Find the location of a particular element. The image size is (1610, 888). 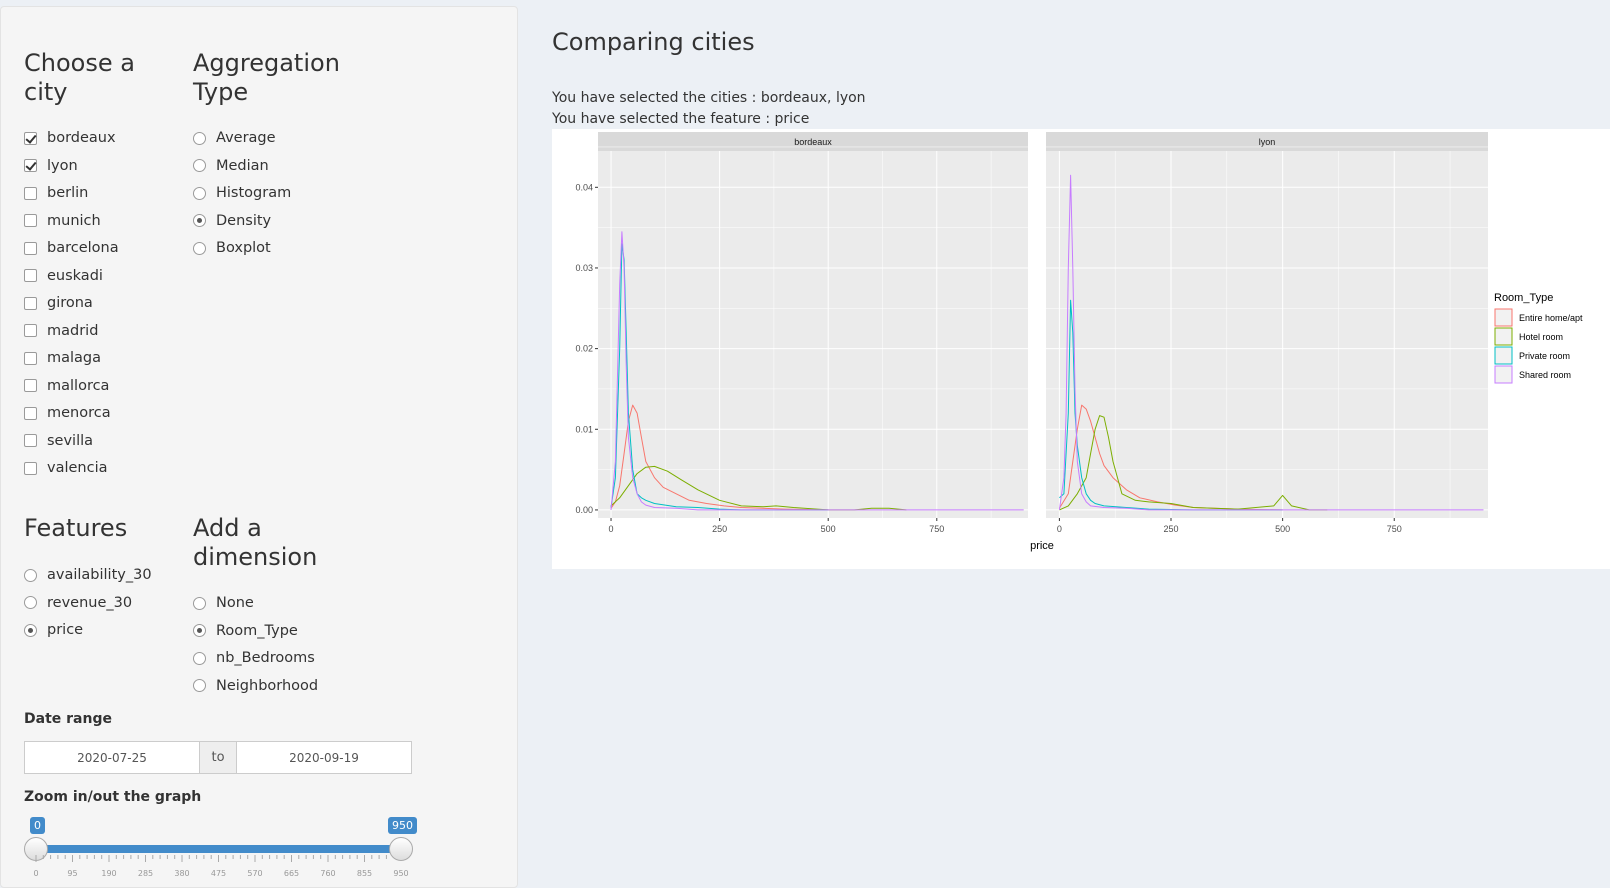

legend-key-entire-home-apt is located at coordinates (1503, 317).